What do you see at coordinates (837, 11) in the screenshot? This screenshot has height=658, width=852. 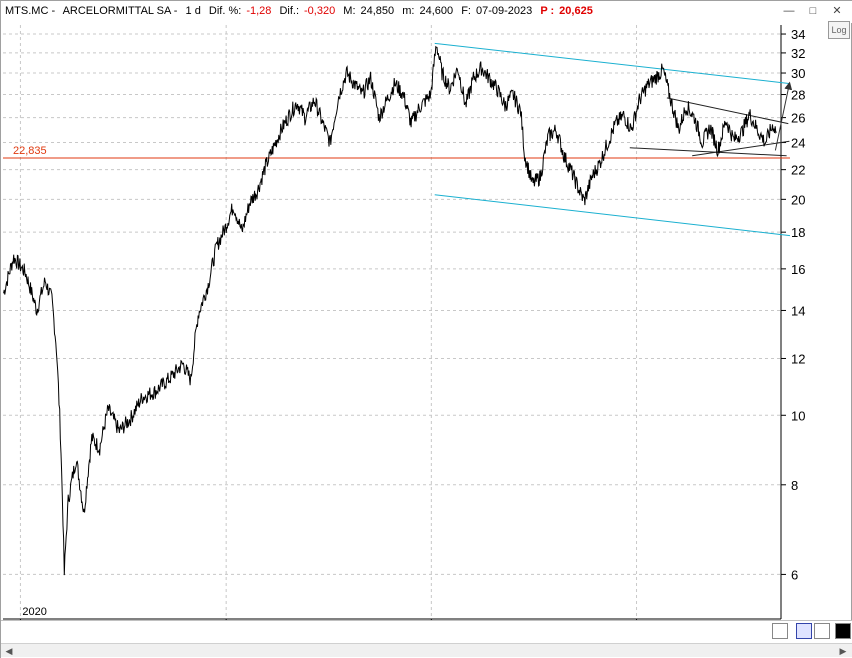 I see `close-icon: ✕` at bounding box center [837, 11].